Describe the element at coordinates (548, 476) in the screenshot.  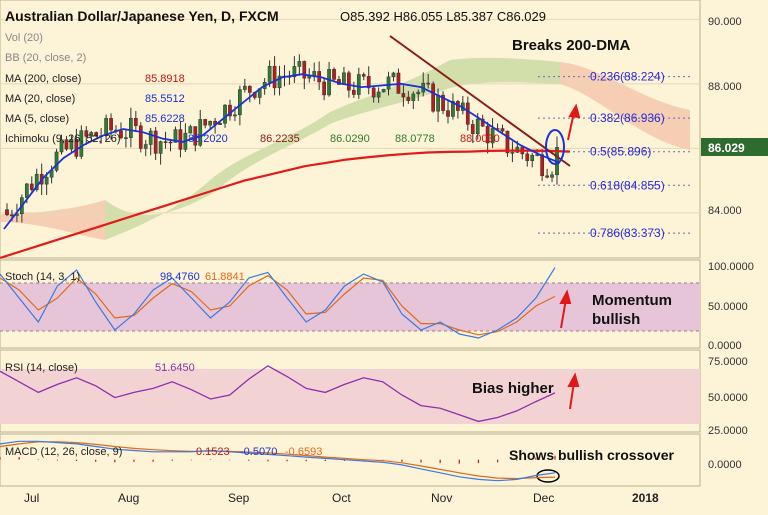
I see `macd-crossover-circle` at that location.